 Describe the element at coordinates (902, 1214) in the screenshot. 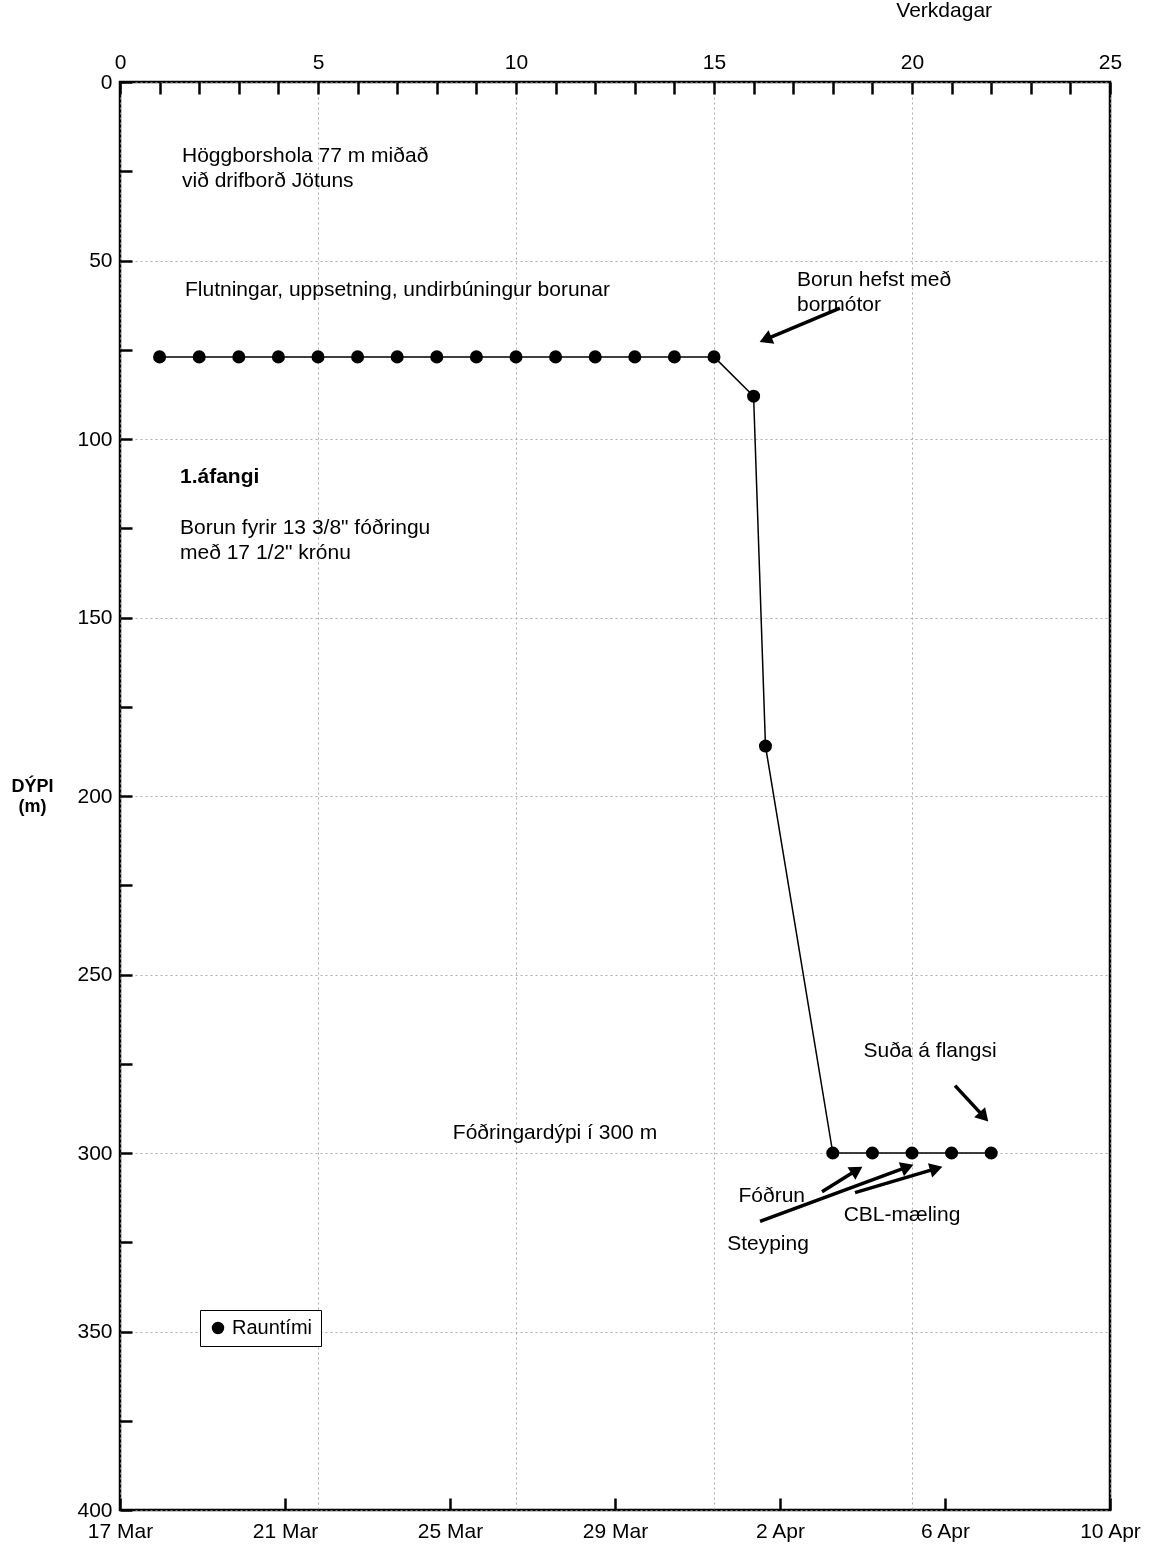

I see `annotation: CBL-mæling` at that location.